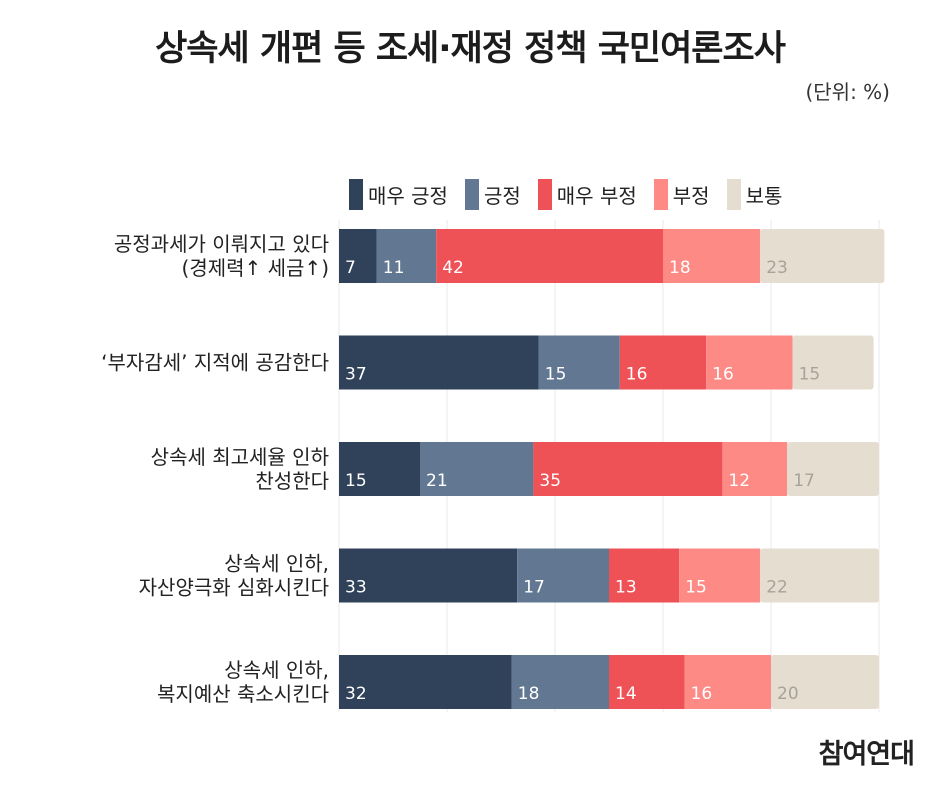 This screenshot has height=788, width=940. I want to click on legend-label-very-positive: 매우 긍정, so click(408, 195).